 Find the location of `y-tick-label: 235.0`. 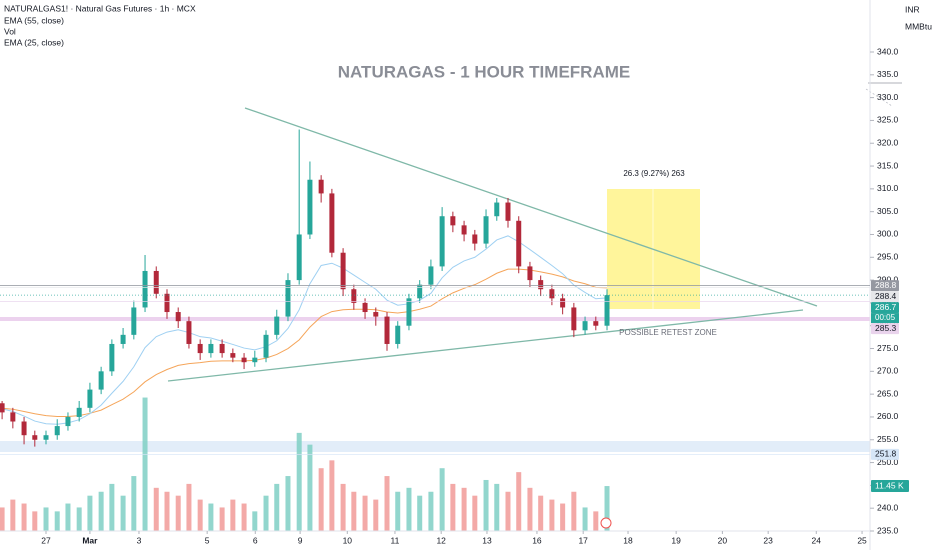

y-tick-label: 235.0 is located at coordinates (888, 530).